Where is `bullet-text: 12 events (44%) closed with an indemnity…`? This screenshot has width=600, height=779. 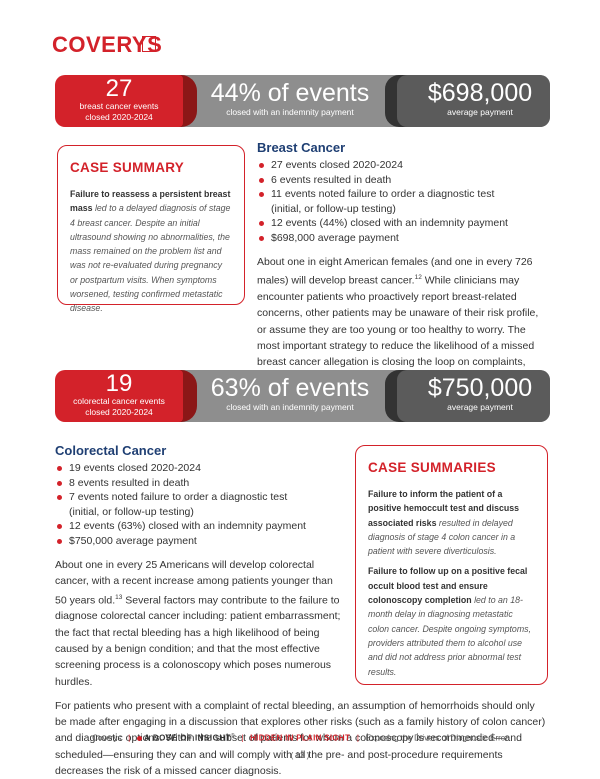 bullet-text: 12 events (44%) closed with an indemnity… is located at coordinates (389, 223).